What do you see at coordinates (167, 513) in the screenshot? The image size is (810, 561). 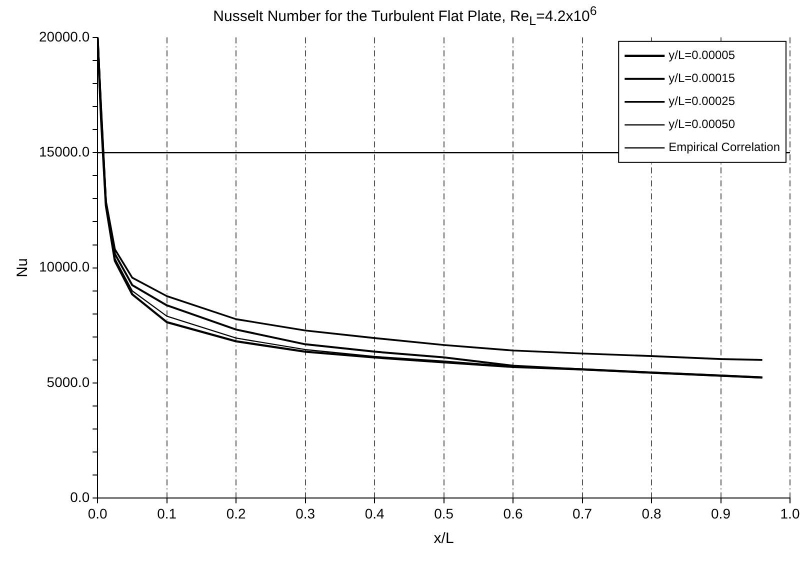 I see `x-tick-label: 0.1` at bounding box center [167, 513].